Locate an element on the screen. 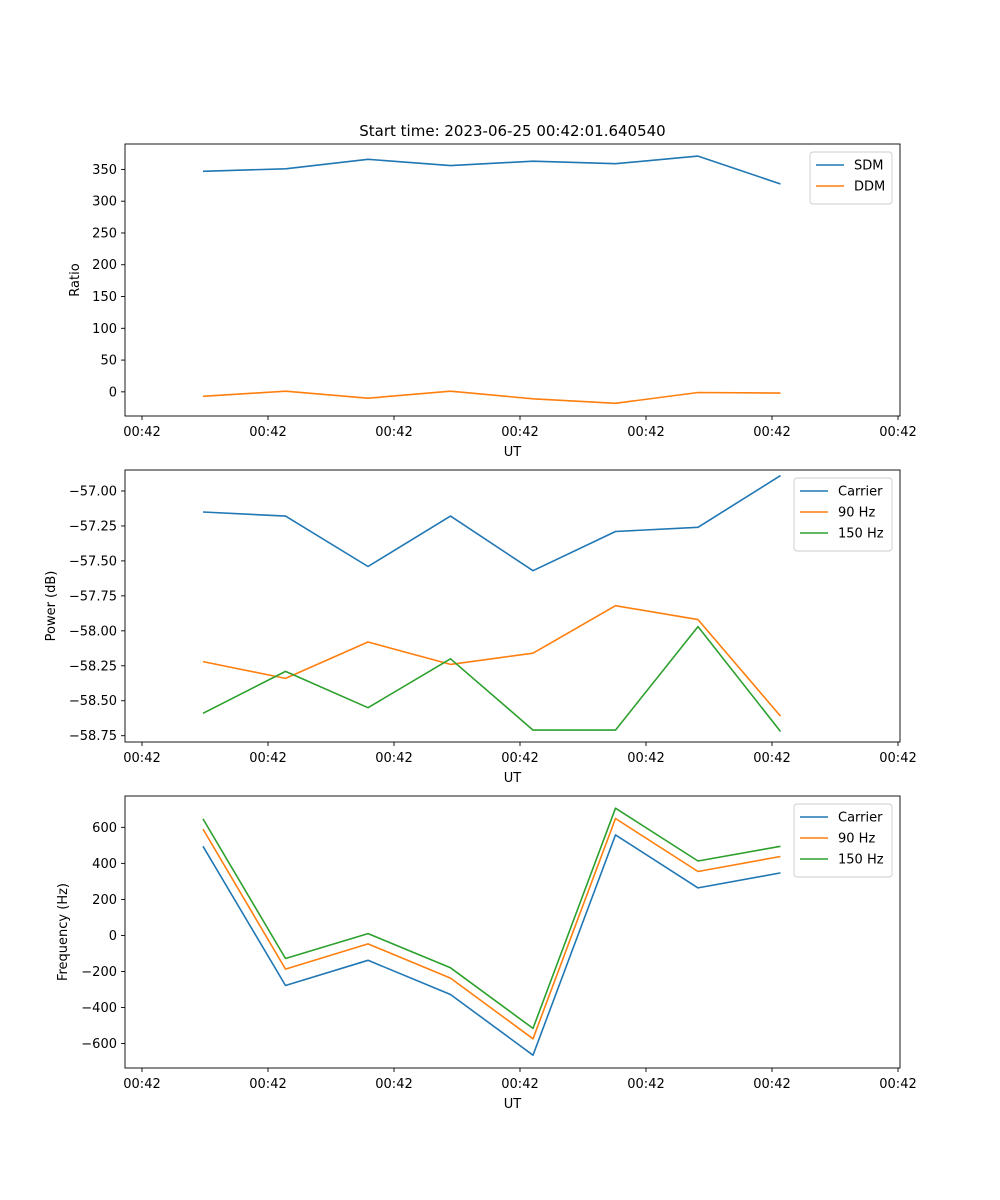  series-line-sdm is located at coordinates (491, 170).